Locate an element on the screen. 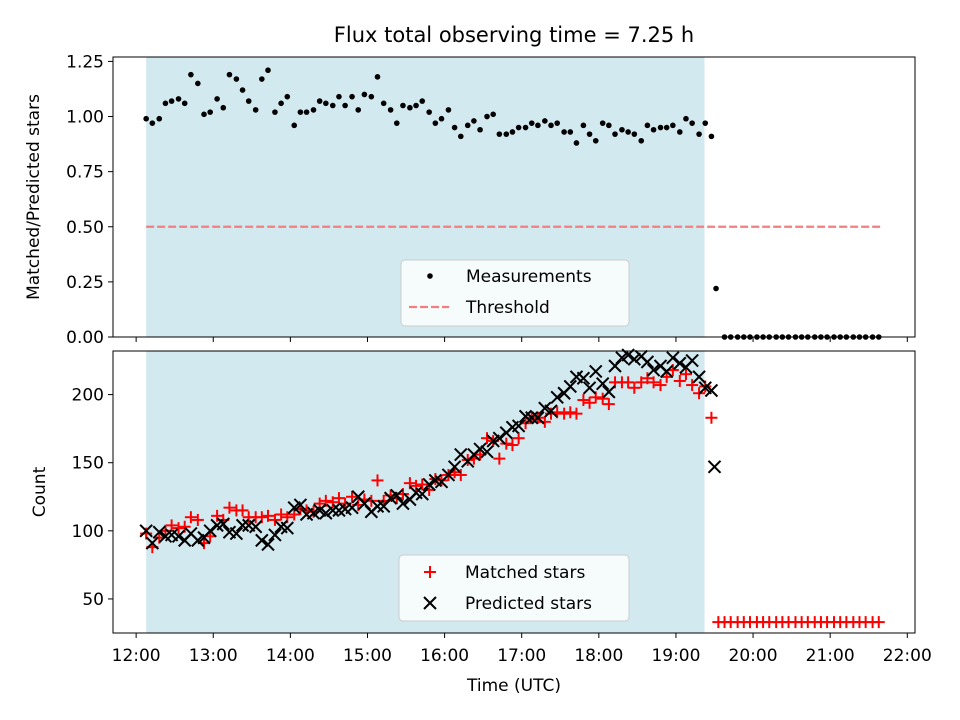 This screenshot has width=960, height=720. y-tick-label: 0.25 is located at coordinates (85, 283).